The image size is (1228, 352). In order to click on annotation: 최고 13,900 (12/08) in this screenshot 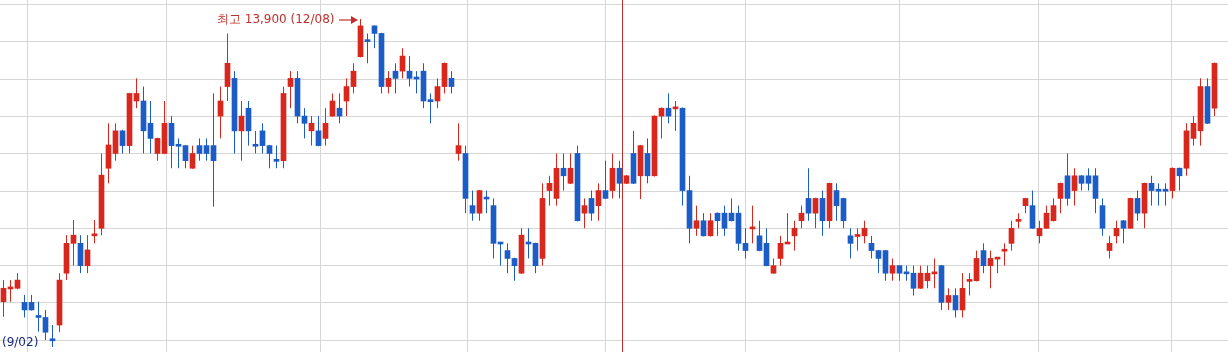, I will do `click(275, 19)`.